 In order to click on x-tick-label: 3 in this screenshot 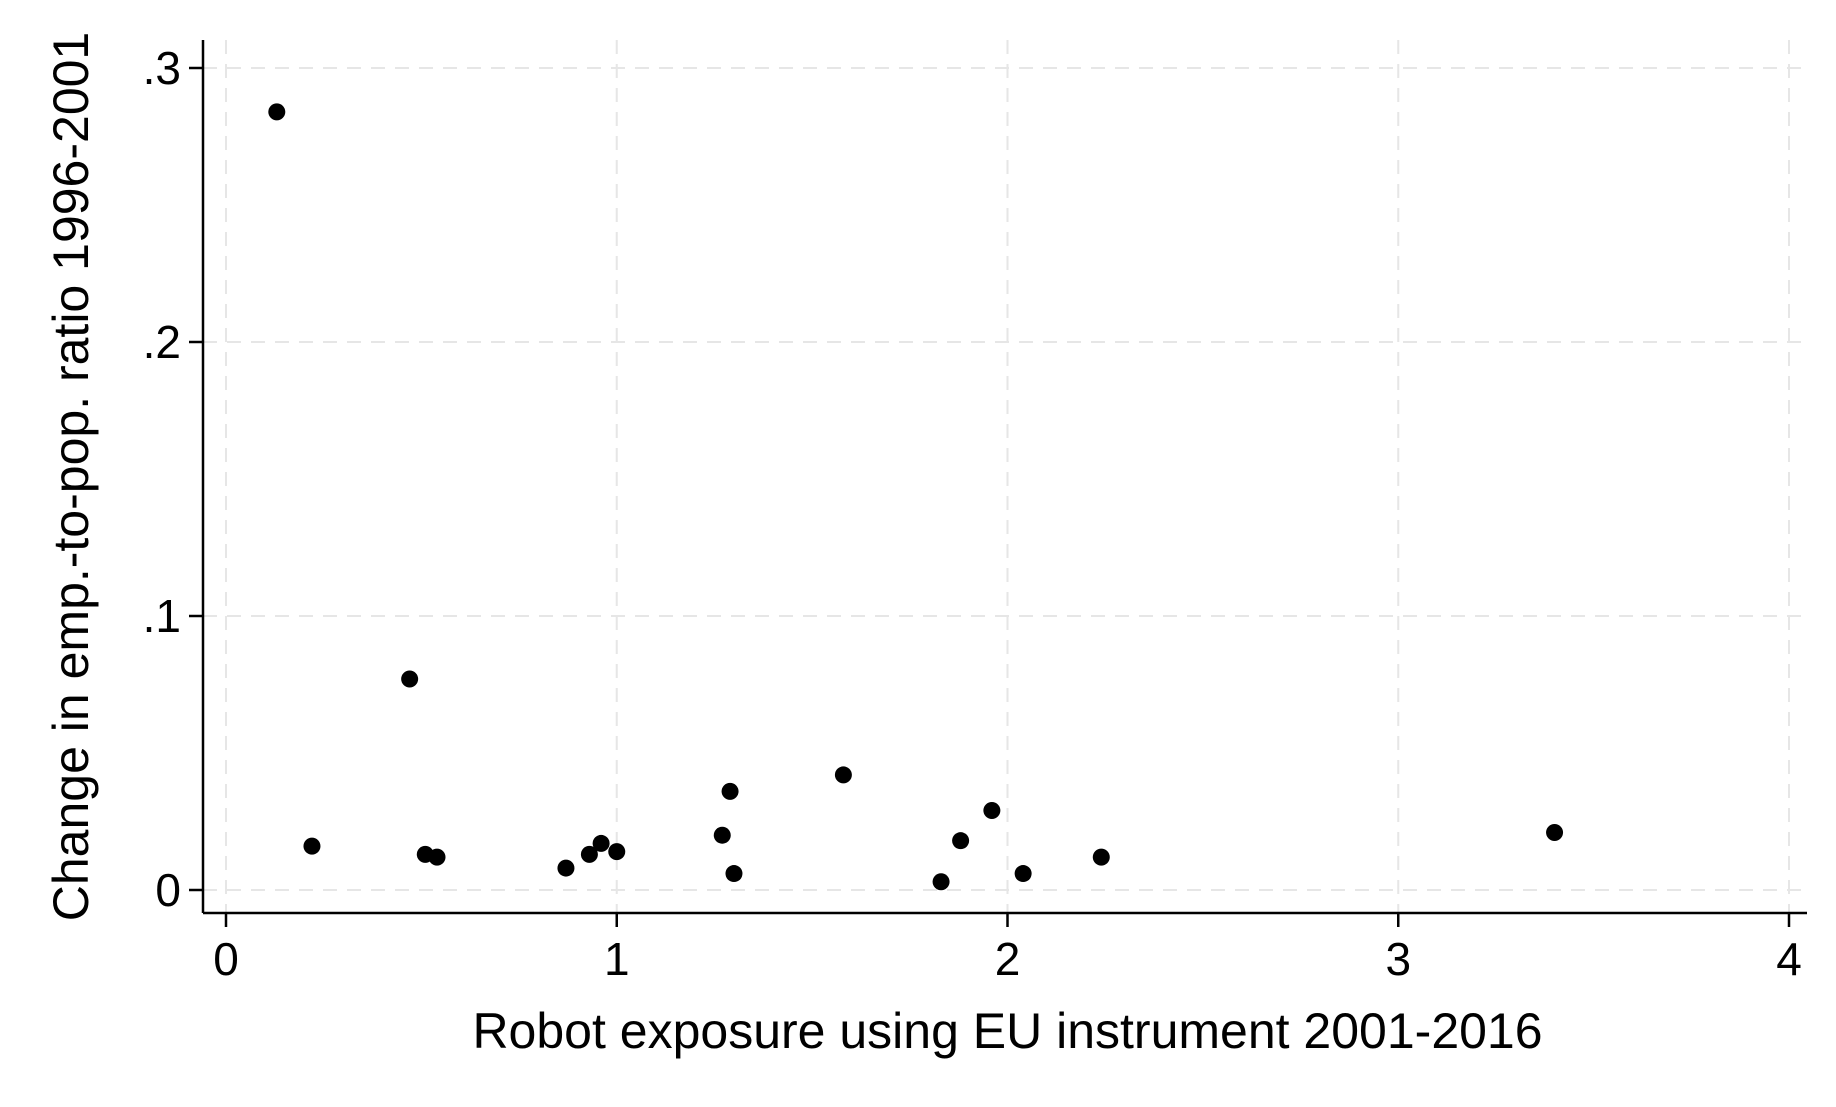, I will do `click(1398, 959)`.